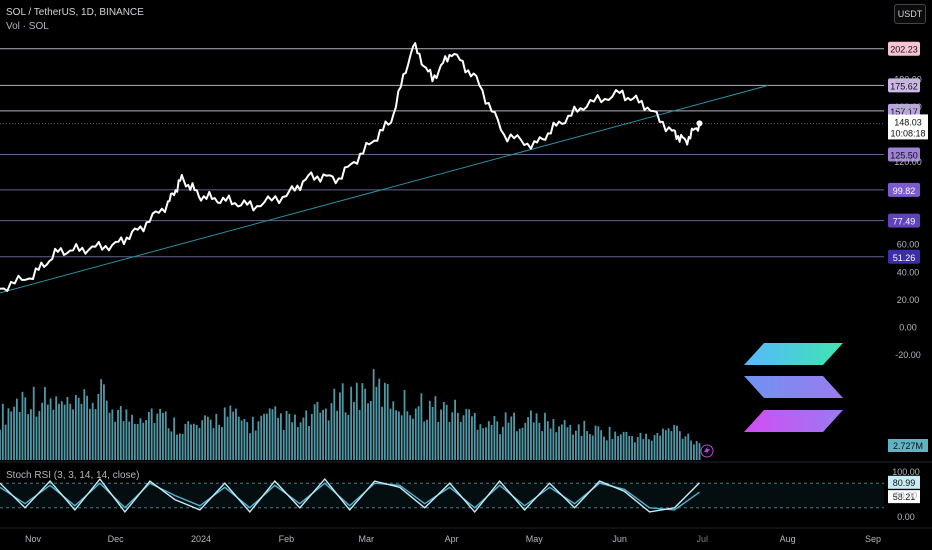 The width and height of the screenshot is (932, 550). I want to click on stoch-k-line, so click(350, 495).